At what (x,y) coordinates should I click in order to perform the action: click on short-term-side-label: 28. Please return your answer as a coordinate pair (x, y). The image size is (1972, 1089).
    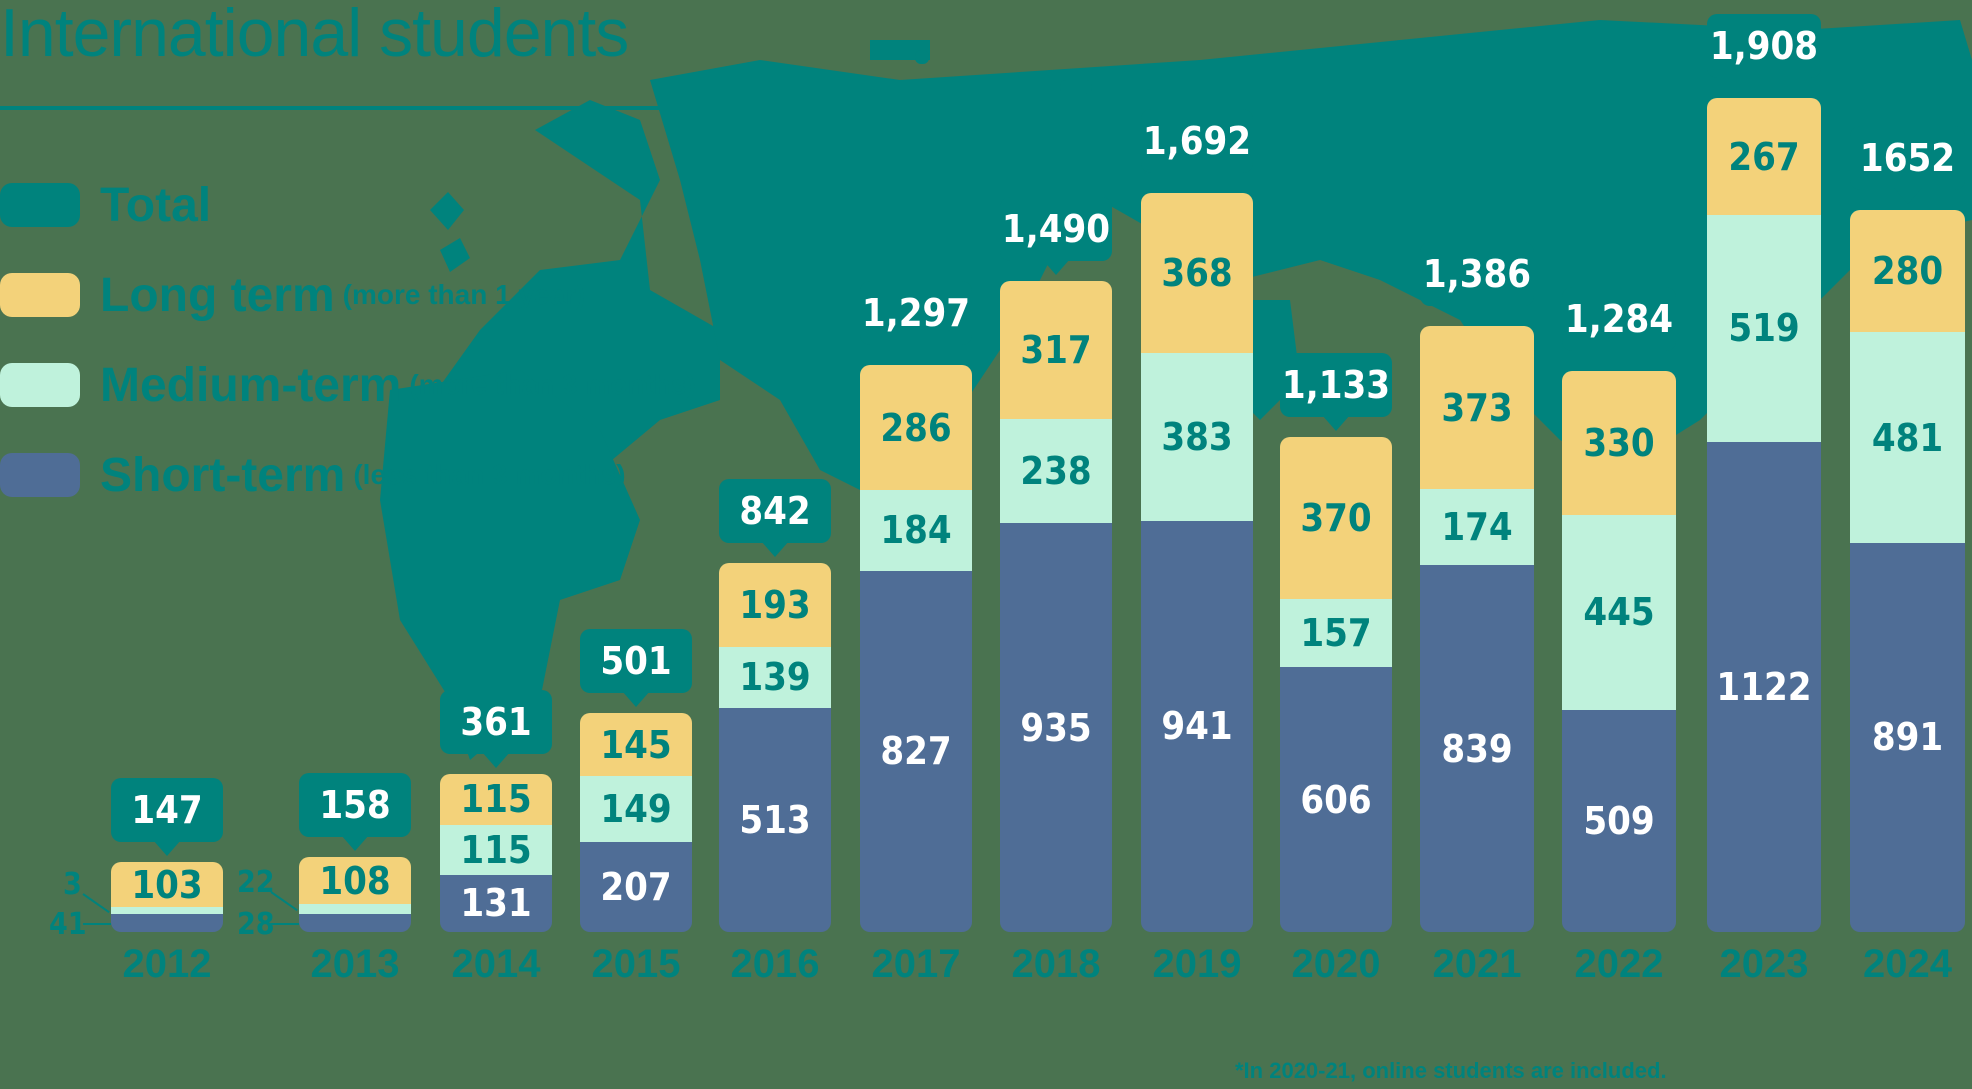
    Looking at the image, I should click on (256, 924).